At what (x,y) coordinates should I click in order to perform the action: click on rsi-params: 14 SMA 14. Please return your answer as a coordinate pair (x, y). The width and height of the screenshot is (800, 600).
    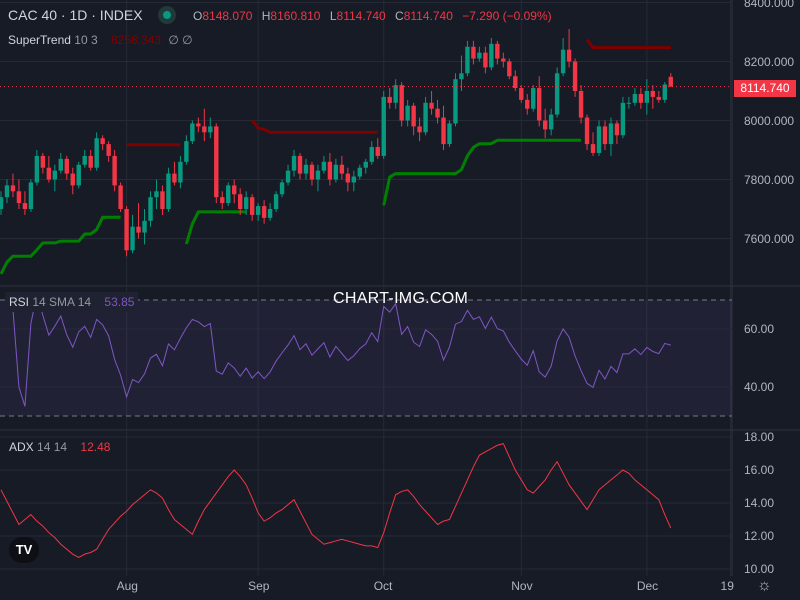
    Looking at the image, I should click on (62, 302).